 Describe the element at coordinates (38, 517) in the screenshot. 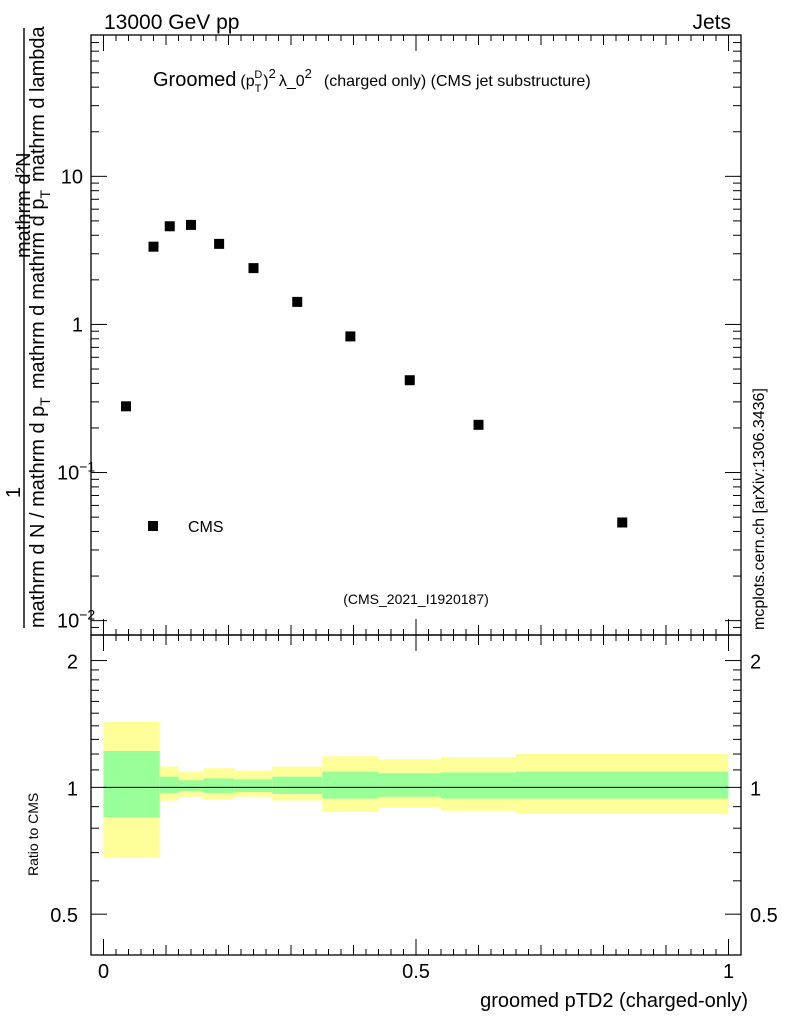

I see `ylabel-den-a: mathrm d N / mathrm d p` at that location.